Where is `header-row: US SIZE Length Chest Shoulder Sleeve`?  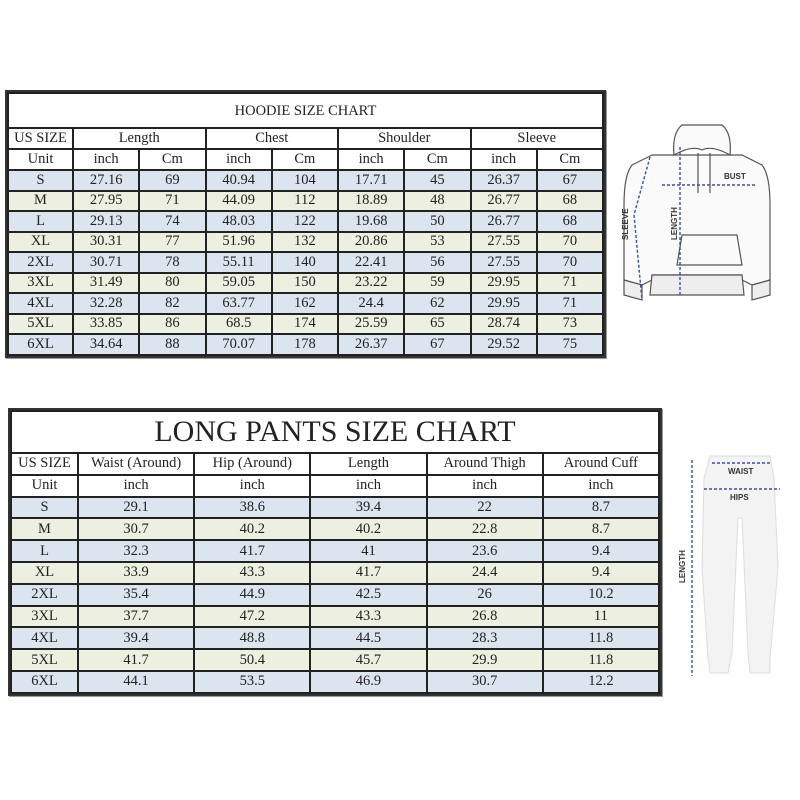 header-row: US SIZE Length Chest Shoulder Sleeve is located at coordinates (305, 138).